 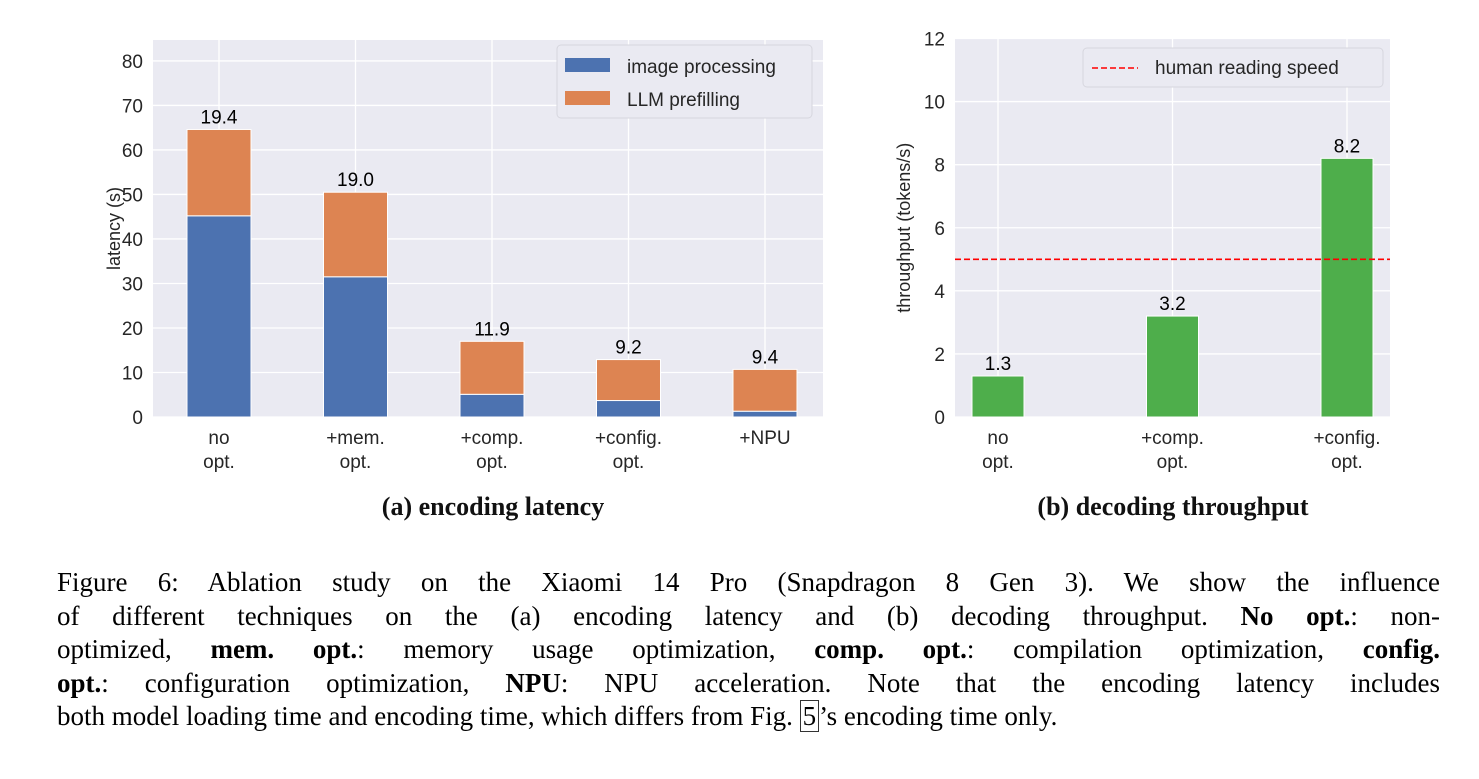 What do you see at coordinates (586, 649) in the screenshot?
I see `caption-text: : memory usage optimization,` at bounding box center [586, 649].